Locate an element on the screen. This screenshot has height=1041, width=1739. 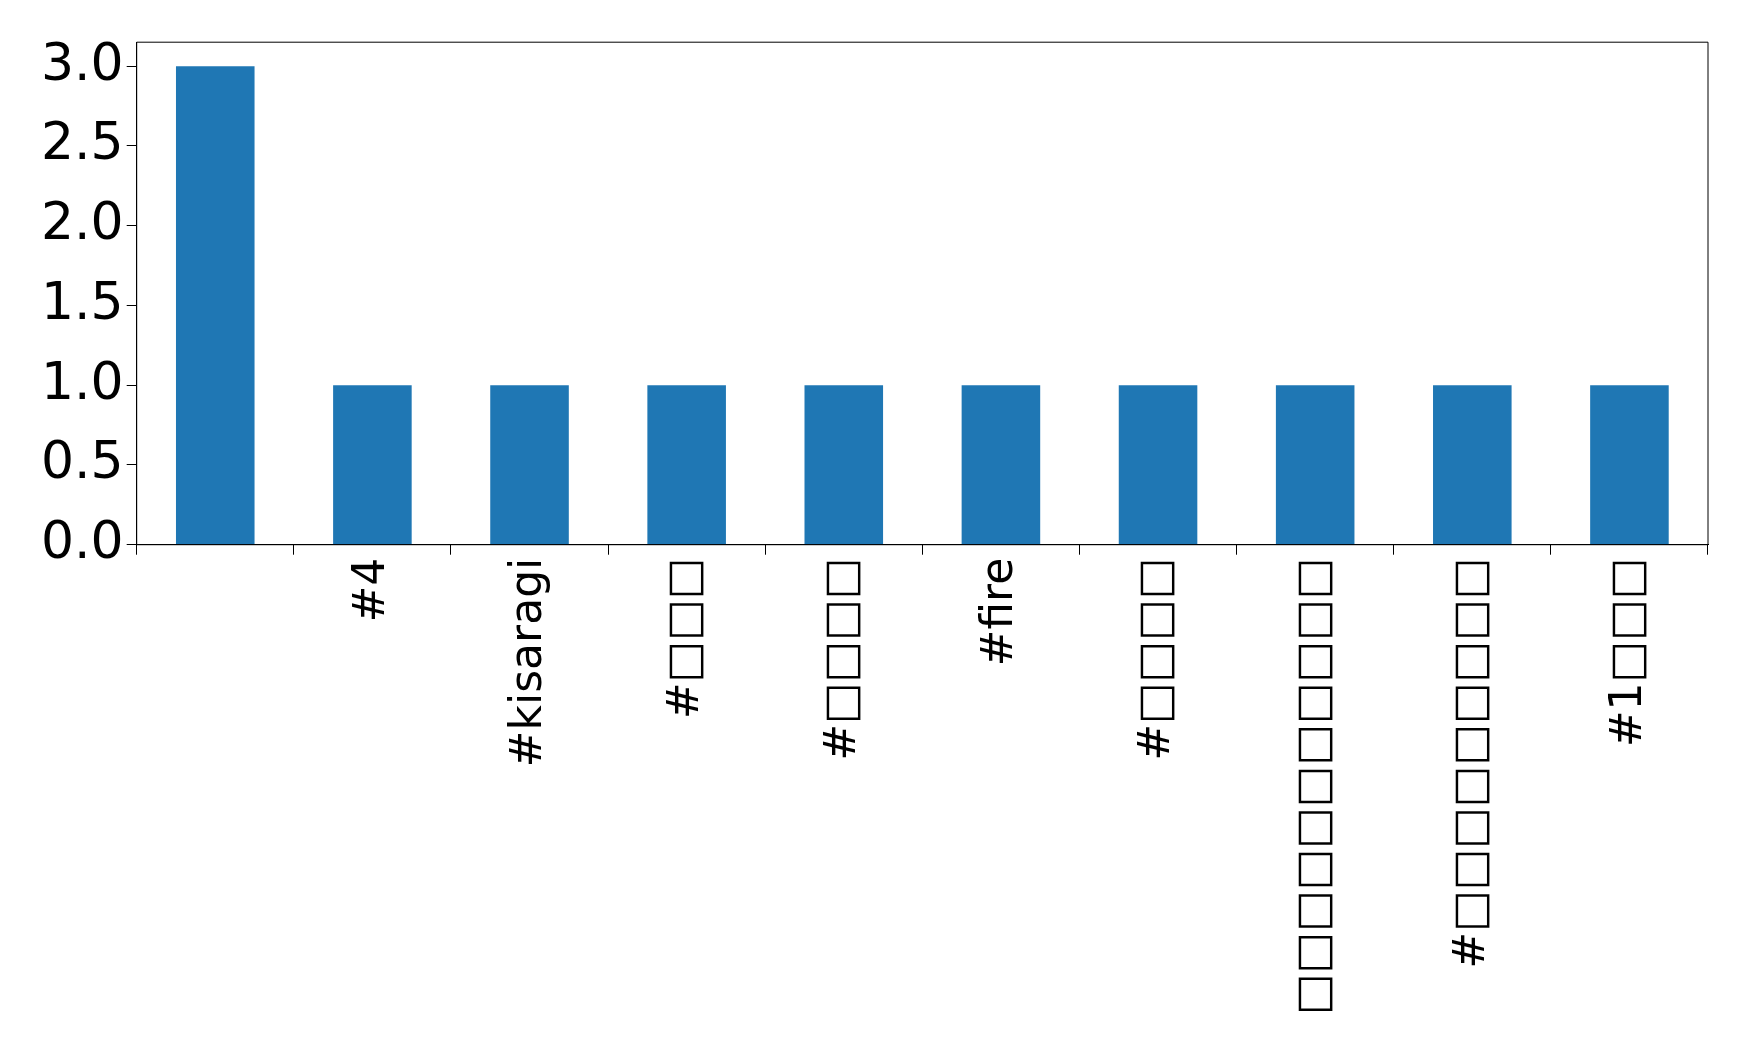
x-tick-label: #□□□ is located at coordinates (683, 638).